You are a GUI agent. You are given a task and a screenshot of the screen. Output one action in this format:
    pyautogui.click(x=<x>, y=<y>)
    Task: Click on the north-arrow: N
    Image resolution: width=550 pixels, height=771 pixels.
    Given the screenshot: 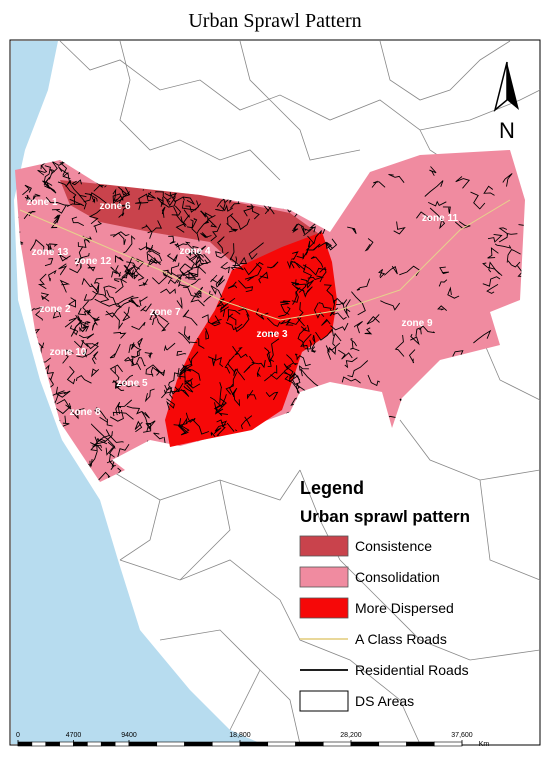 What is the action you would take?
    pyautogui.click(x=506, y=102)
    